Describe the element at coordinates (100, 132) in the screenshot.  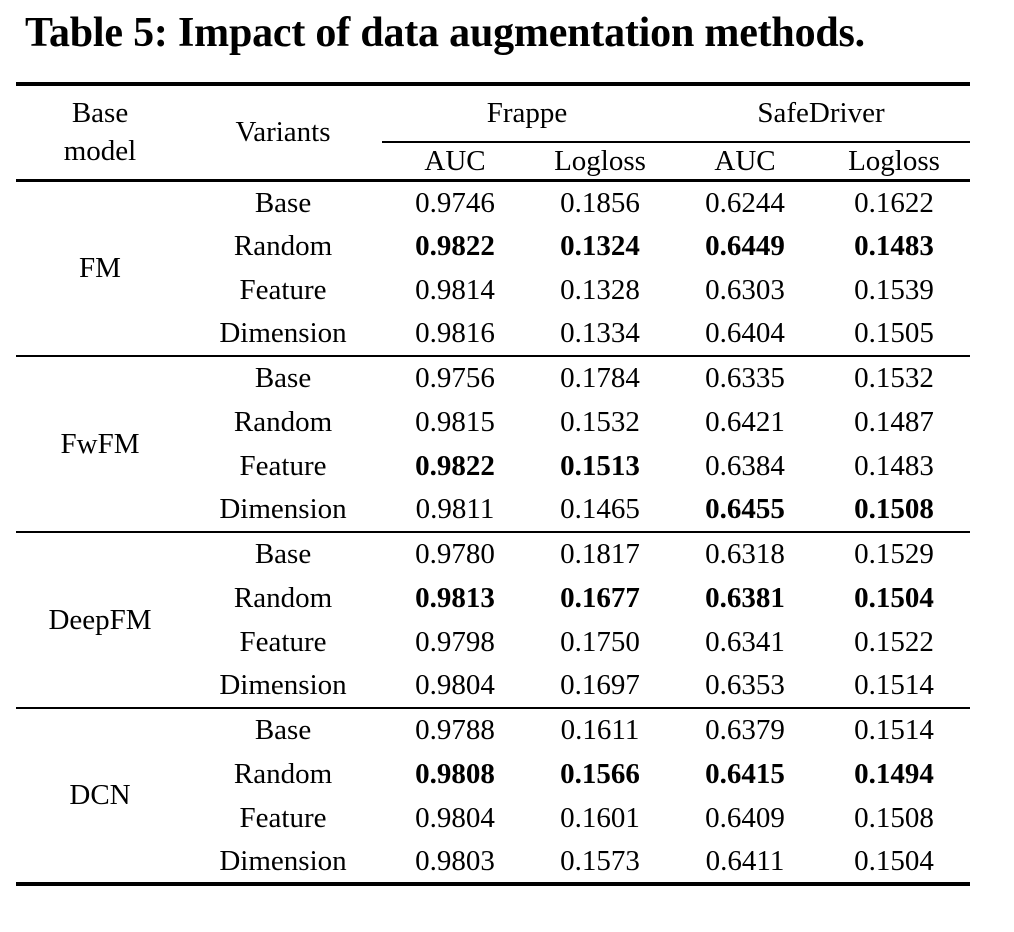
I see `header-base-model: Base model` at that location.